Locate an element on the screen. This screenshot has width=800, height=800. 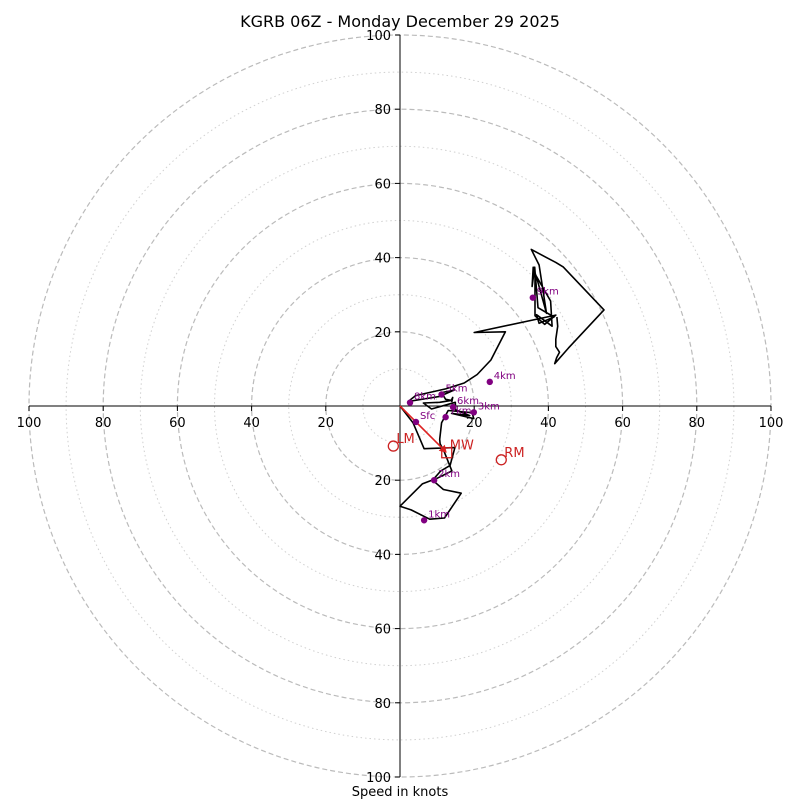
height-dot-9km is located at coordinates (533, 297).